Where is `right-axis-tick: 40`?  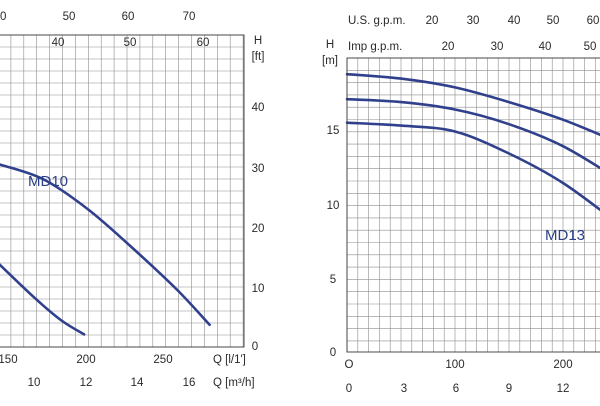 right-axis-tick: 40 is located at coordinates (258, 108).